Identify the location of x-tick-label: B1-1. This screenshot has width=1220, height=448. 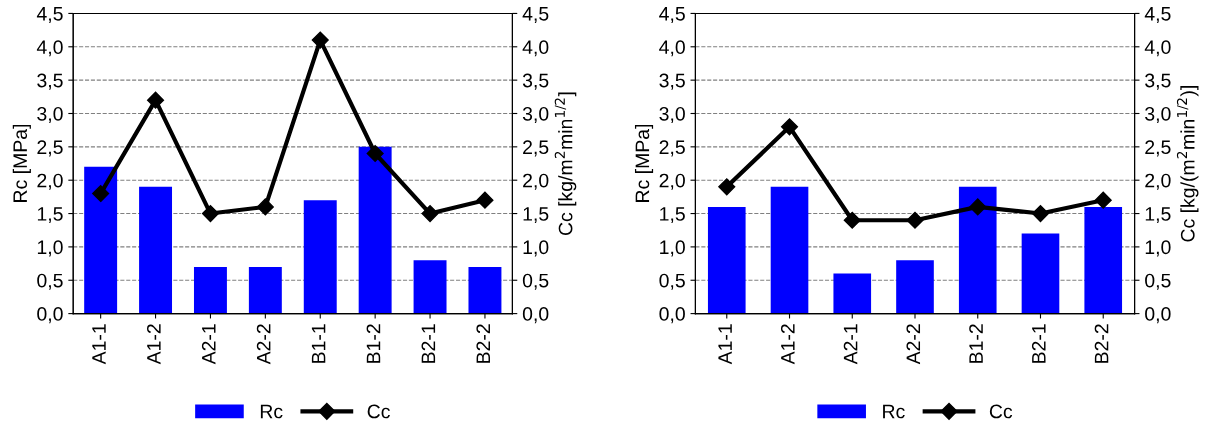
(318, 343).